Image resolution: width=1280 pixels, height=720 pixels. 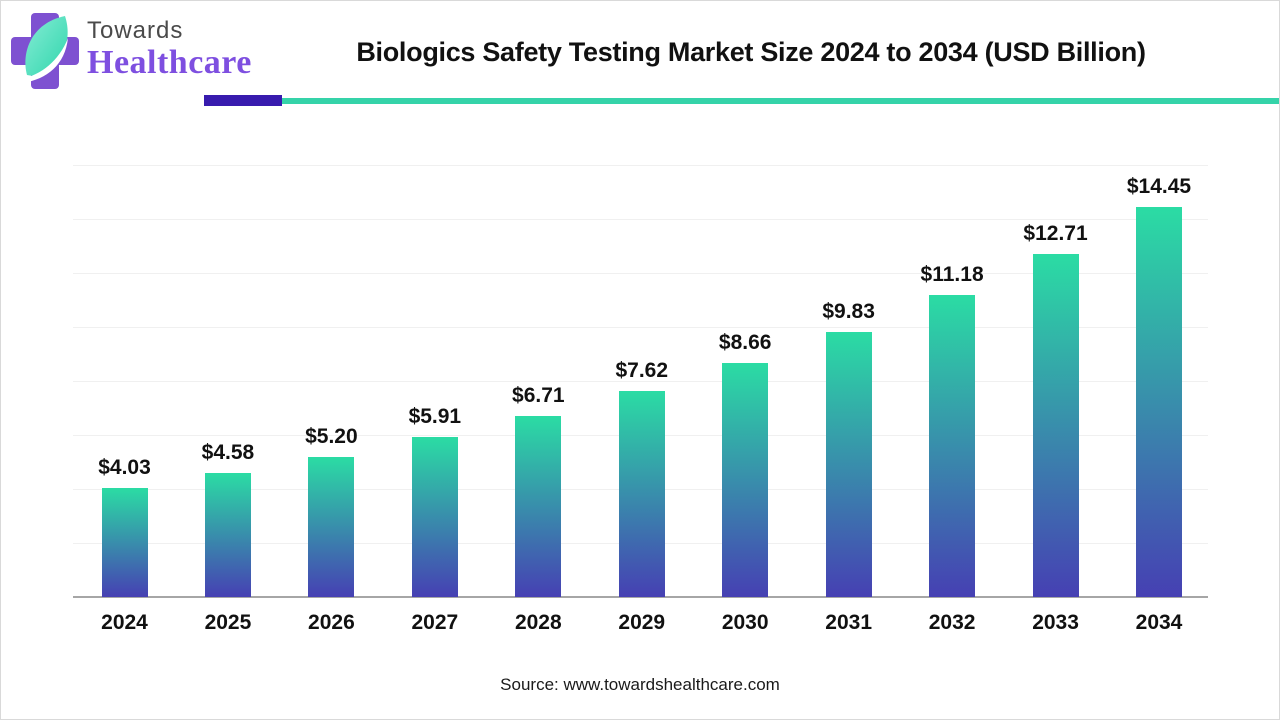 I want to click on x-axis-label: 2029, so click(x=642, y=622).